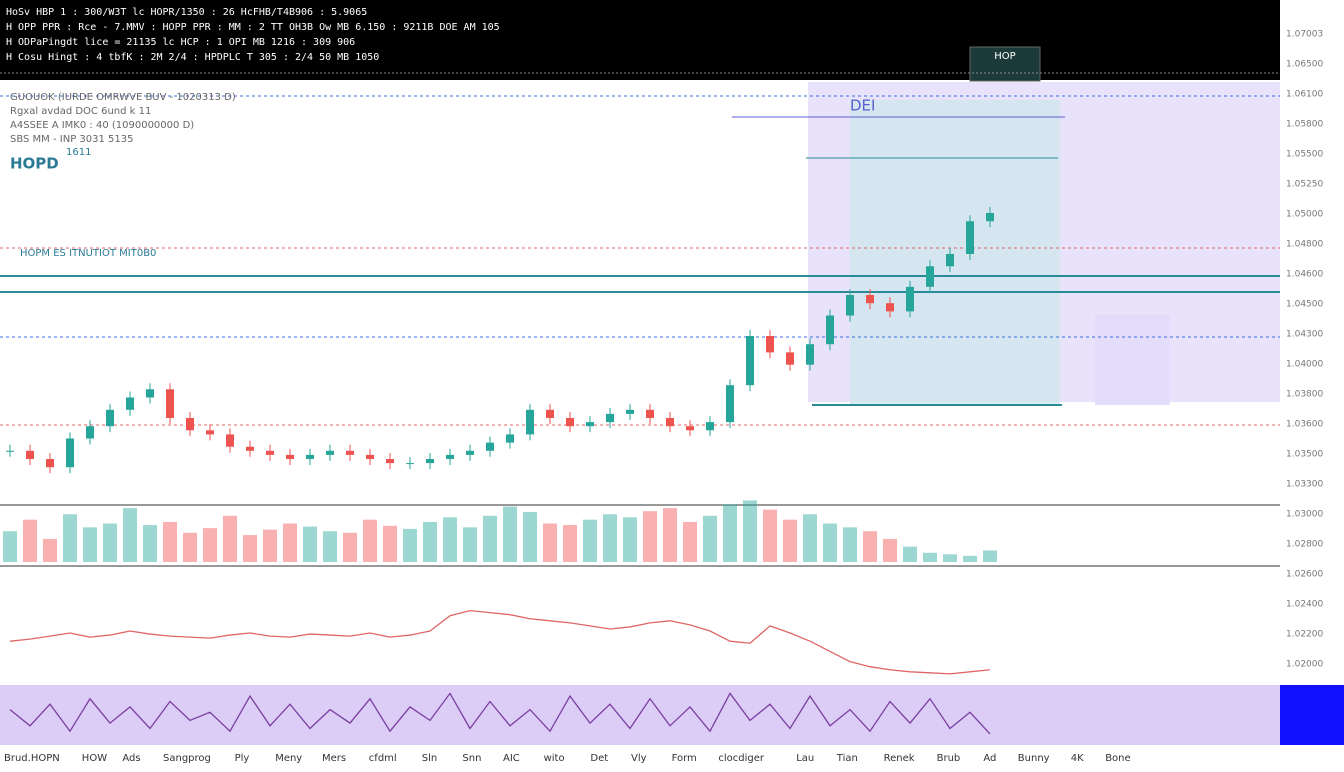  What do you see at coordinates (554, 758) in the screenshot?
I see `toolbar-item: wito` at bounding box center [554, 758].